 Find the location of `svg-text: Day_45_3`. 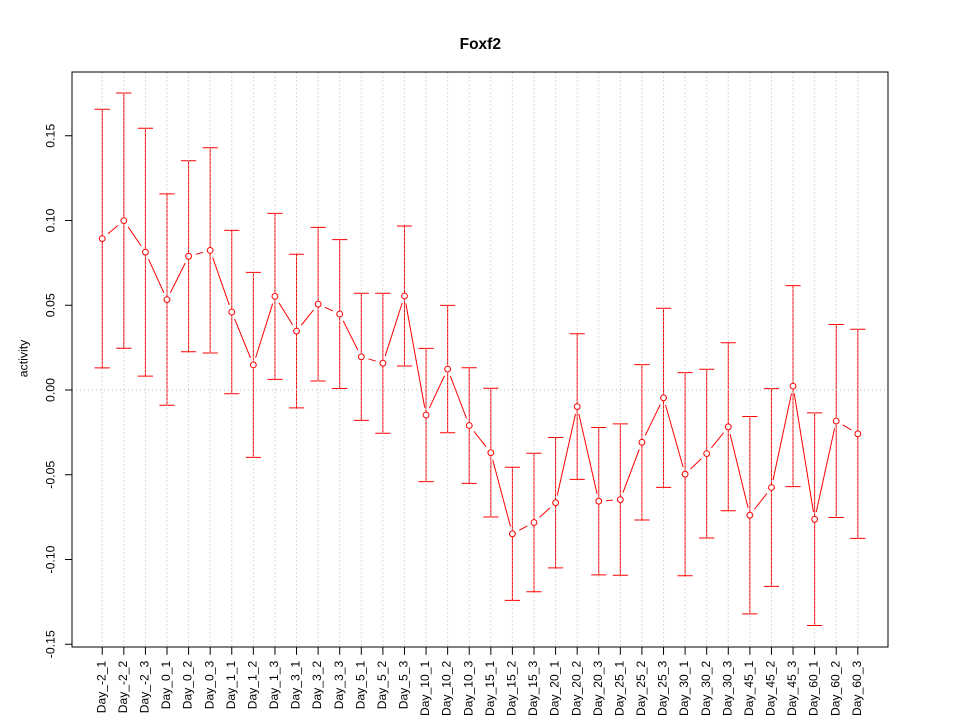

svg-text: Day_45_3 is located at coordinates (792, 688).